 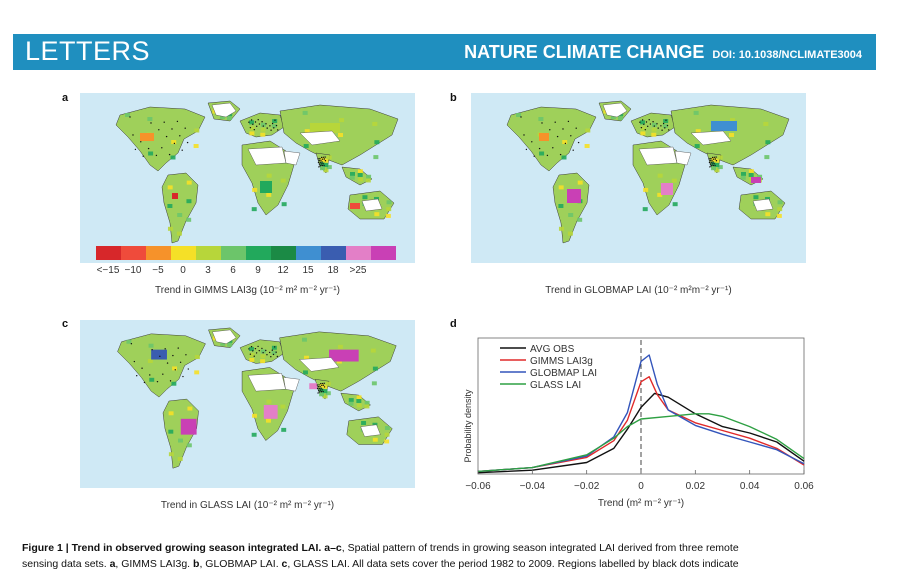 I want to click on world-map-a, so click(x=257, y=172).